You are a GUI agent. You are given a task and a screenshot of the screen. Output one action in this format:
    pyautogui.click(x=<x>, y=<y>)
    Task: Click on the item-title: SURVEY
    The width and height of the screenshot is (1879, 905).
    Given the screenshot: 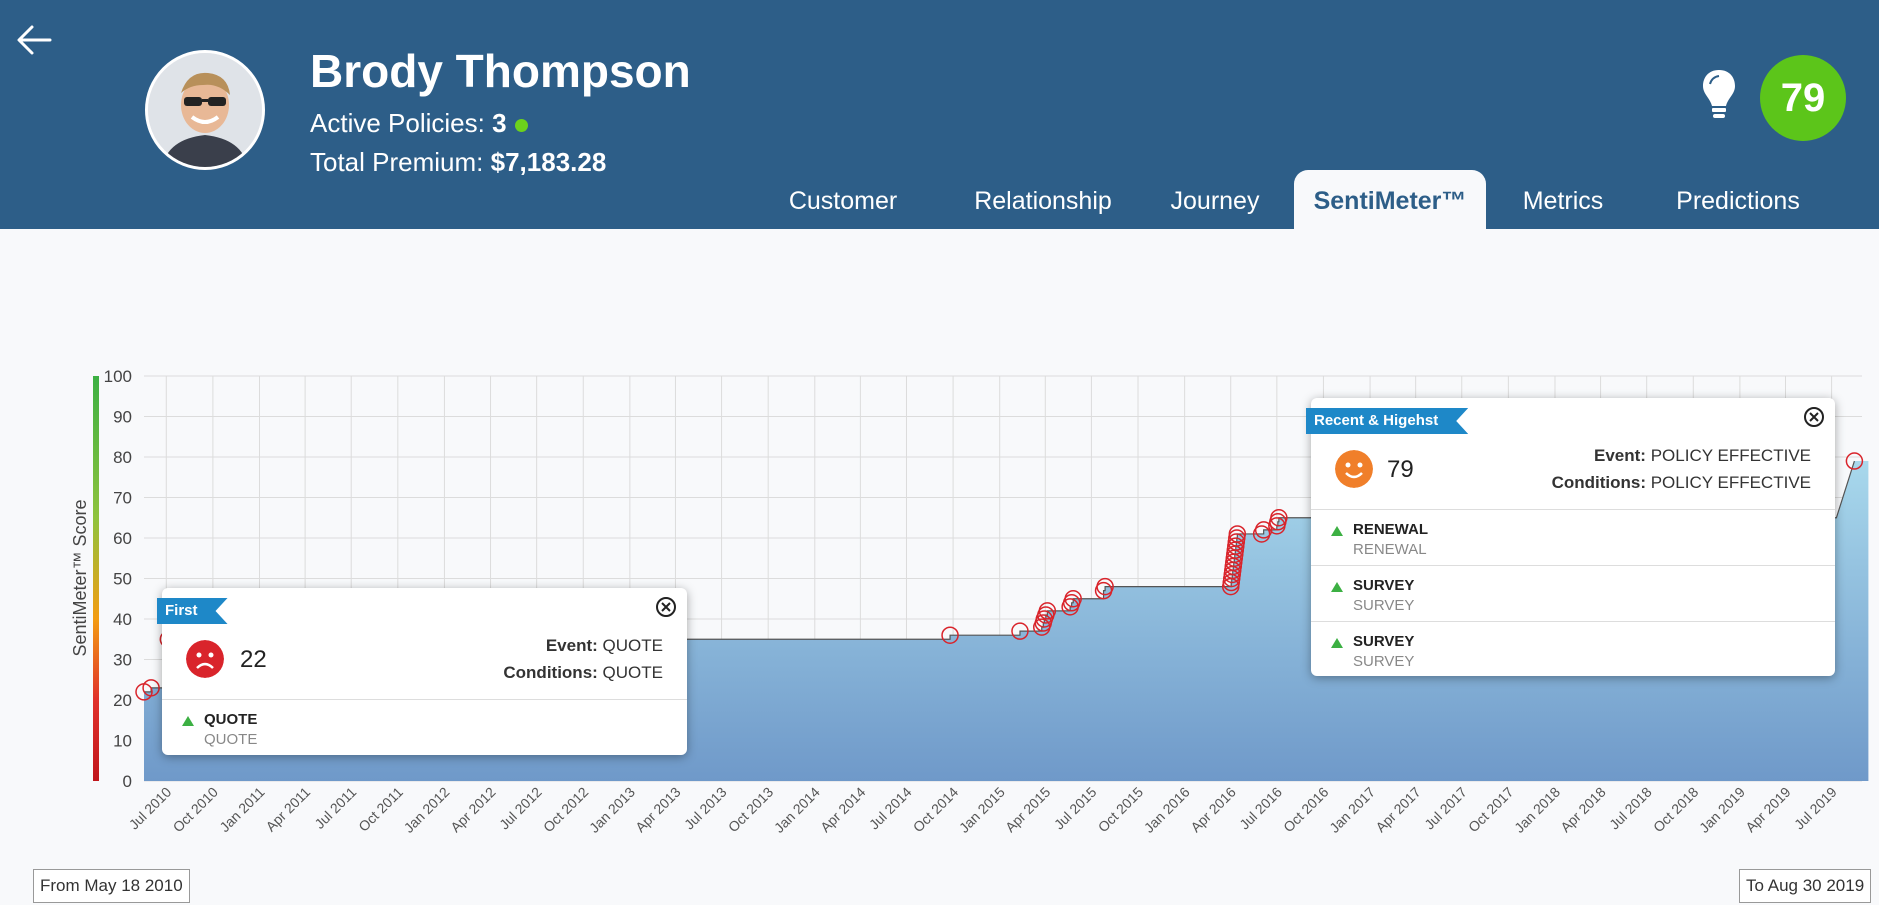 What is the action you would take?
    pyautogui.click(x=1384, y=585)
    